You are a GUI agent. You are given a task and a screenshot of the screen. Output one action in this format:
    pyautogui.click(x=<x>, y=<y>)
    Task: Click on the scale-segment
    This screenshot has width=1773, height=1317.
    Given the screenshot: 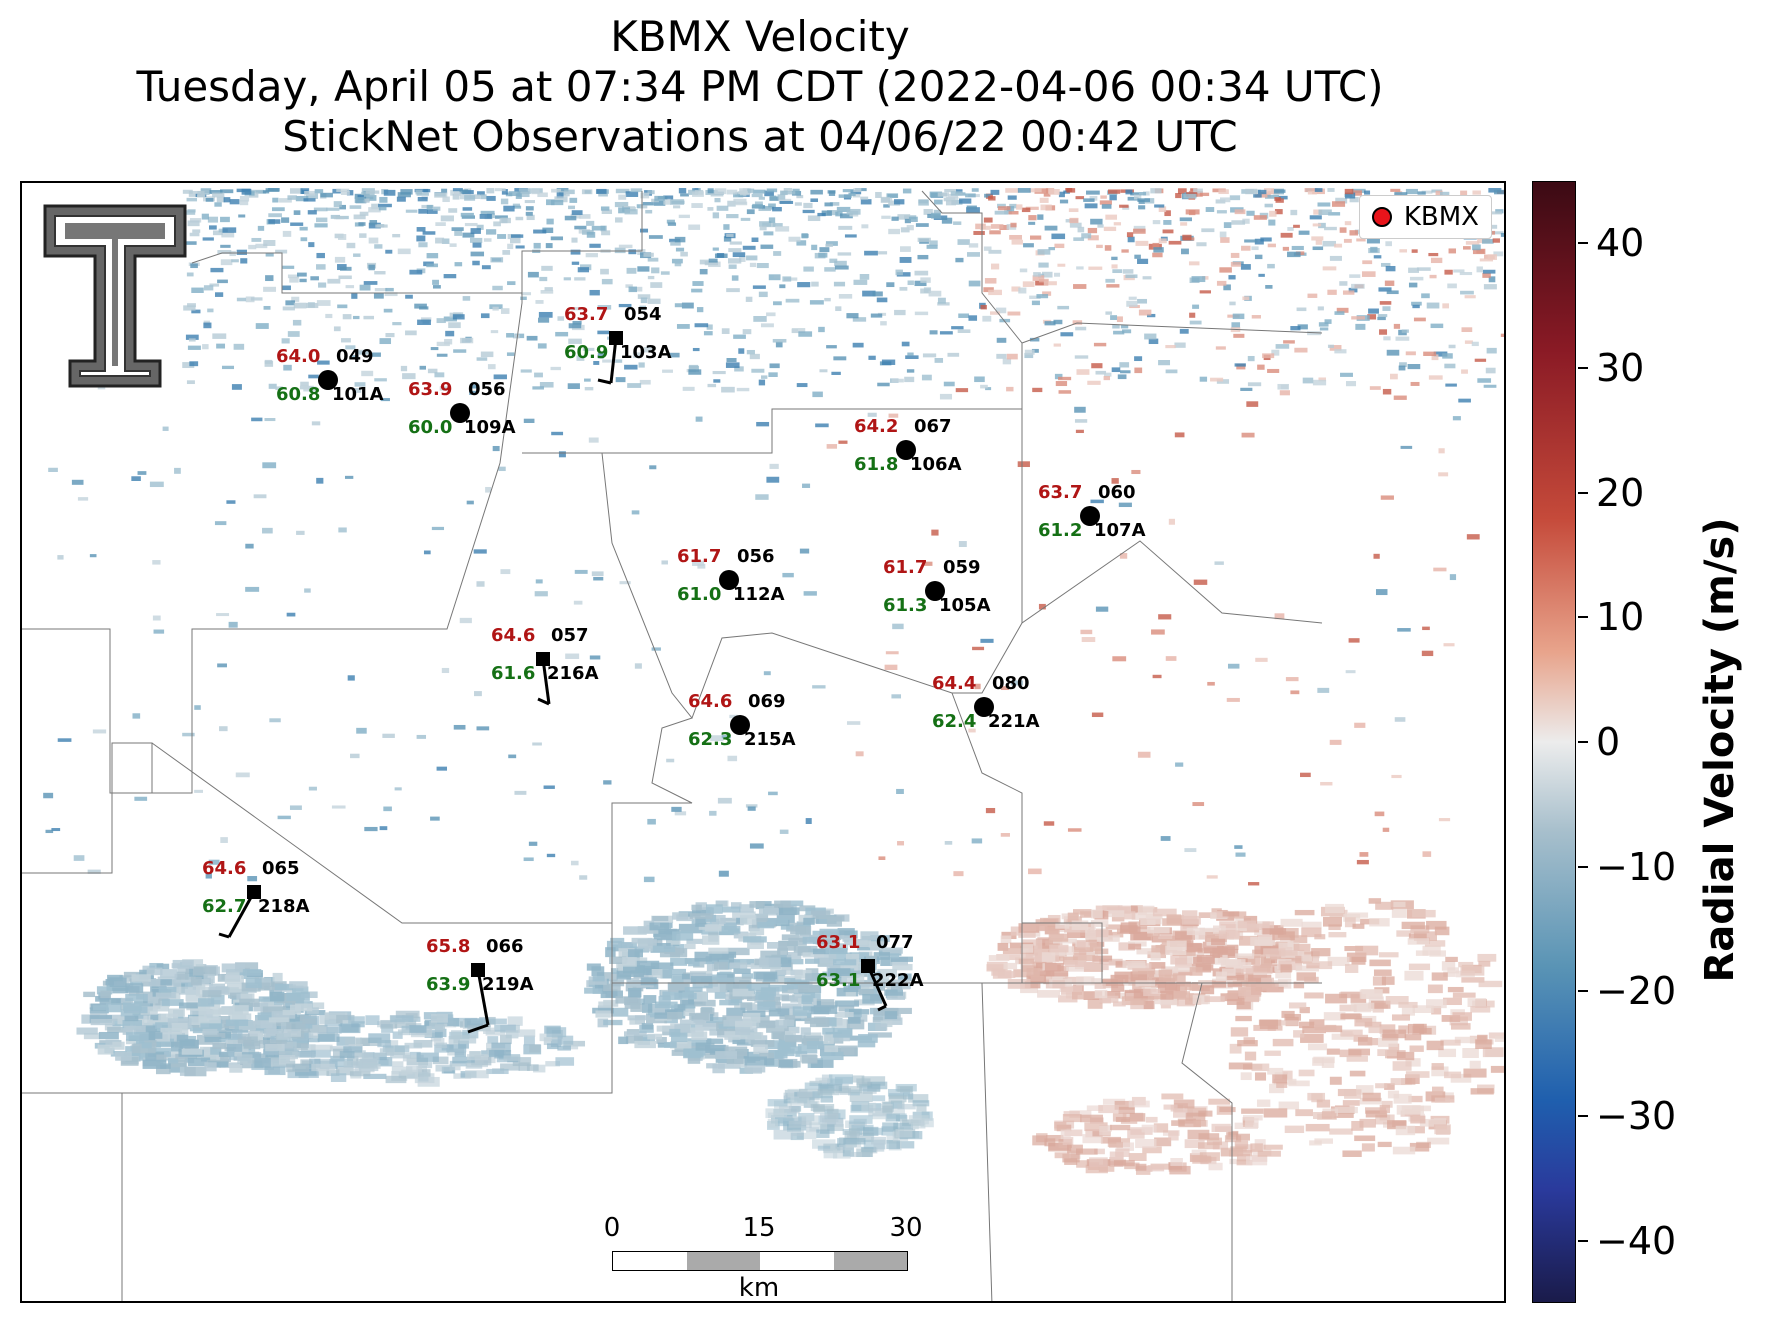 What is the action you would take?
    pyautogui.click(x=797, y=1261)
    